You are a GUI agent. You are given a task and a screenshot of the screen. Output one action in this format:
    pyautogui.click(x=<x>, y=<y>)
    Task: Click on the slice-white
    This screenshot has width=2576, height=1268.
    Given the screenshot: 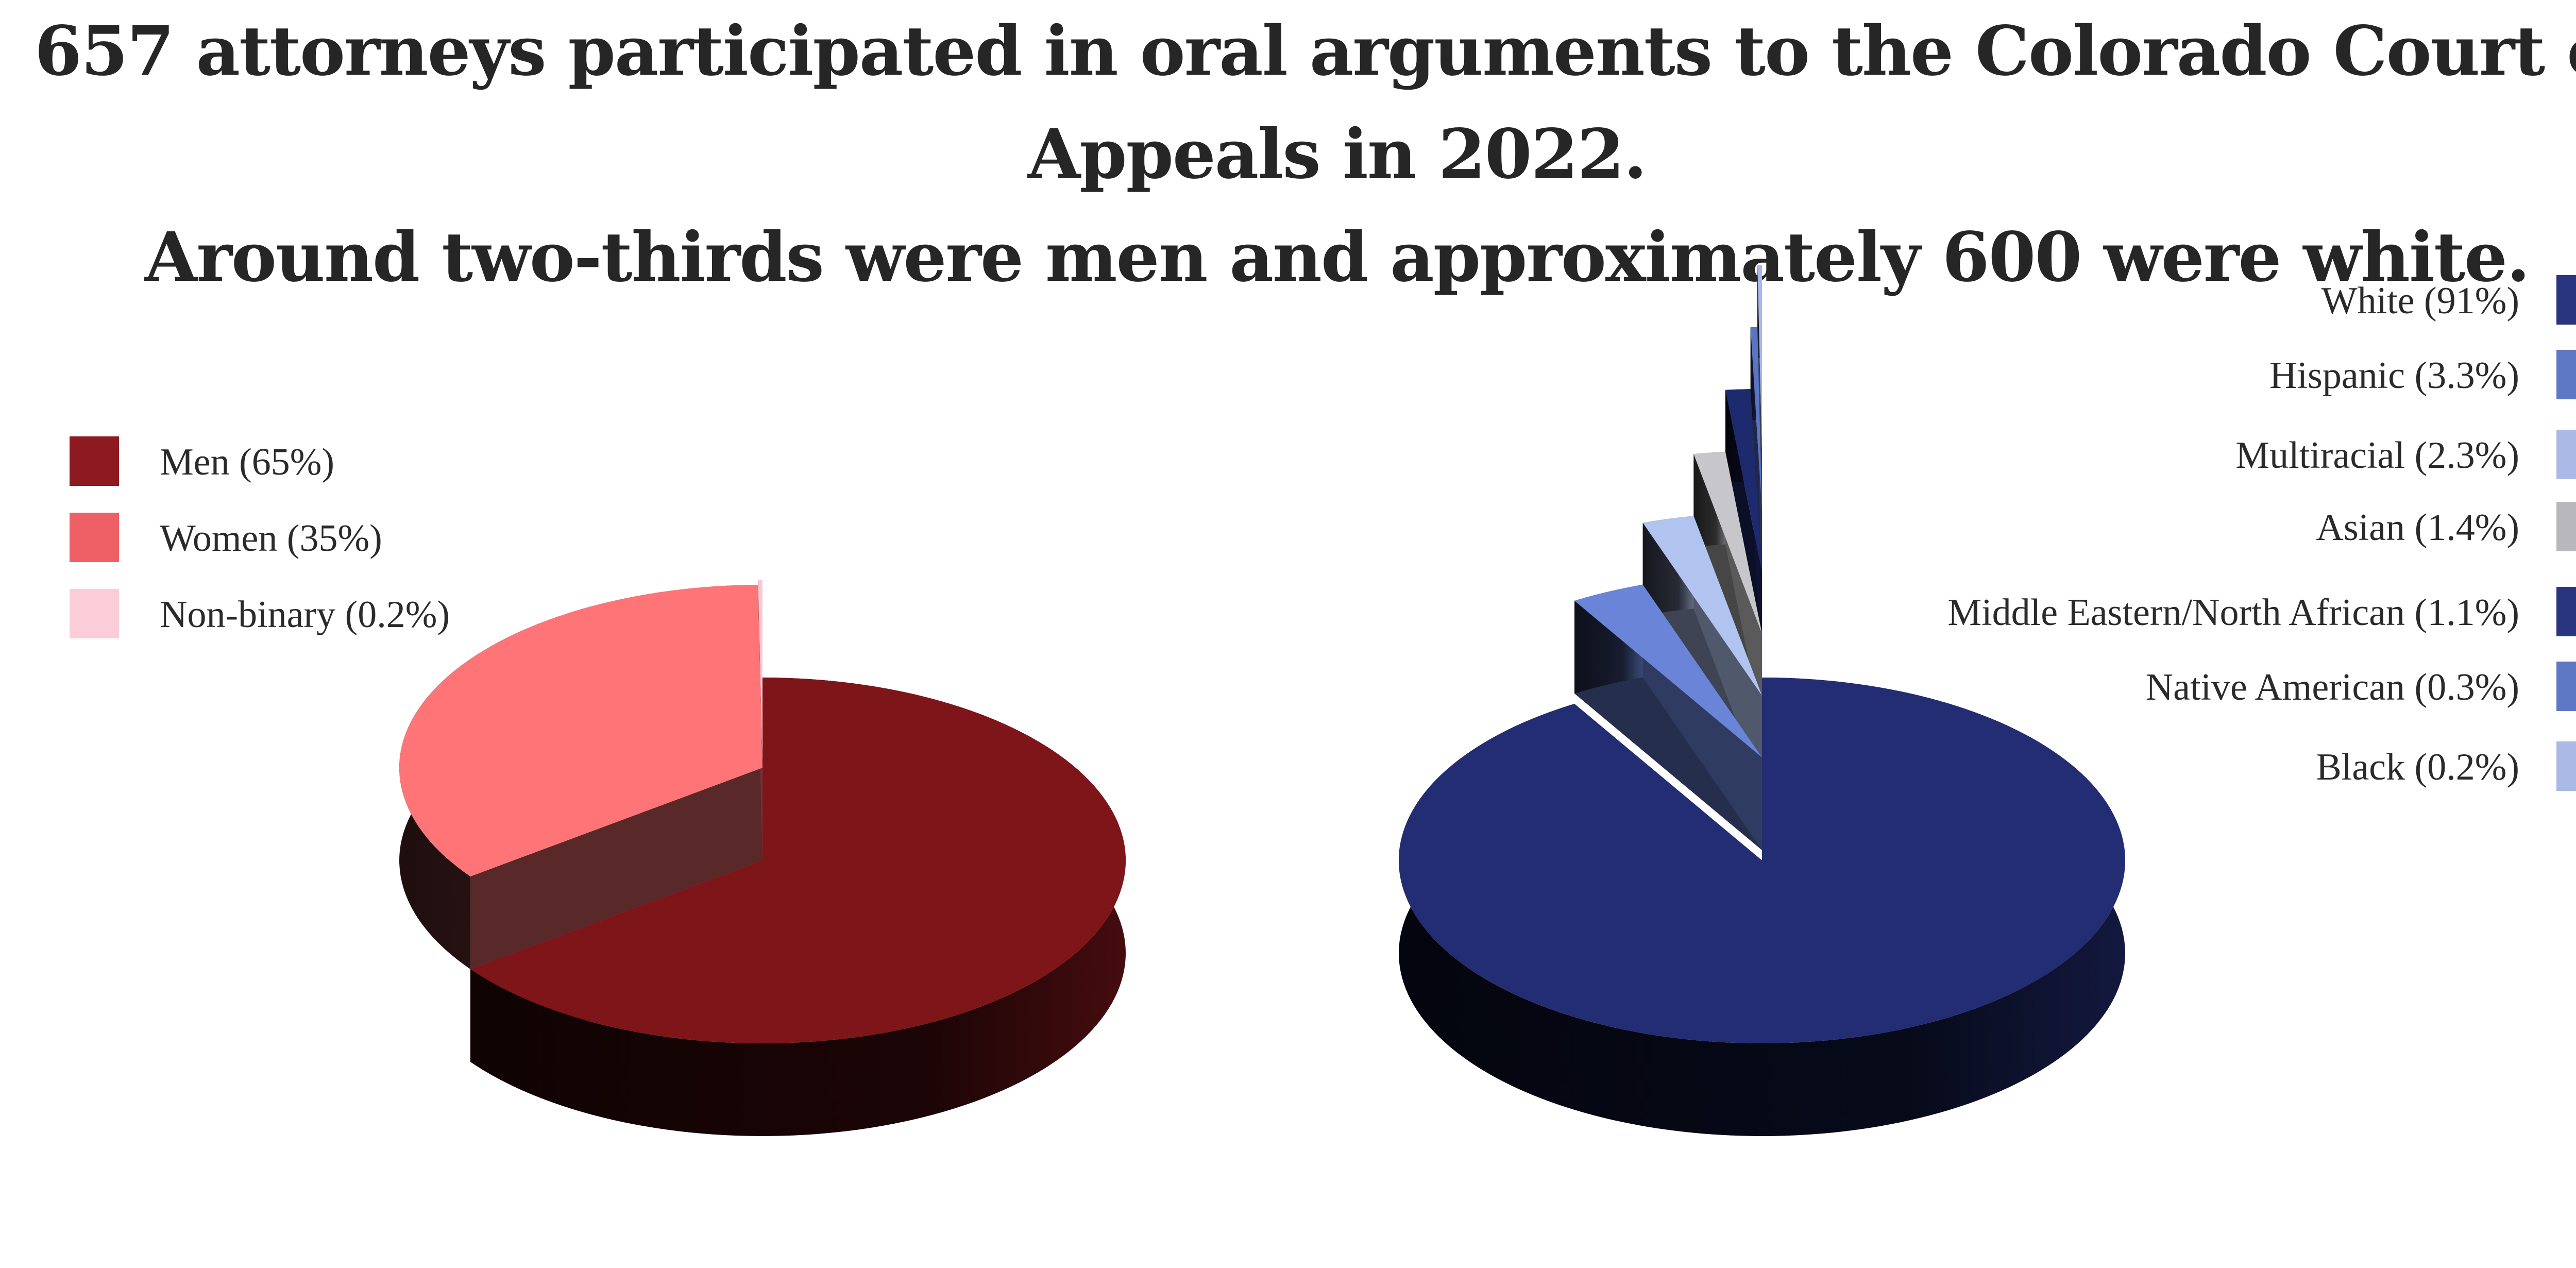 What is the action you would take?
    pyautogui.click(x=1761, y=907)
    